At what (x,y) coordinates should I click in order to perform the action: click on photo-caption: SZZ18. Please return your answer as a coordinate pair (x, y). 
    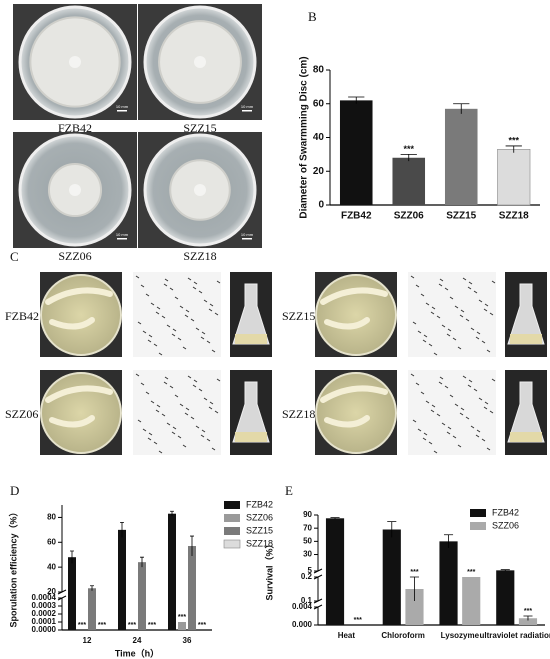
    Looking at the image, I should click on (298, 414).